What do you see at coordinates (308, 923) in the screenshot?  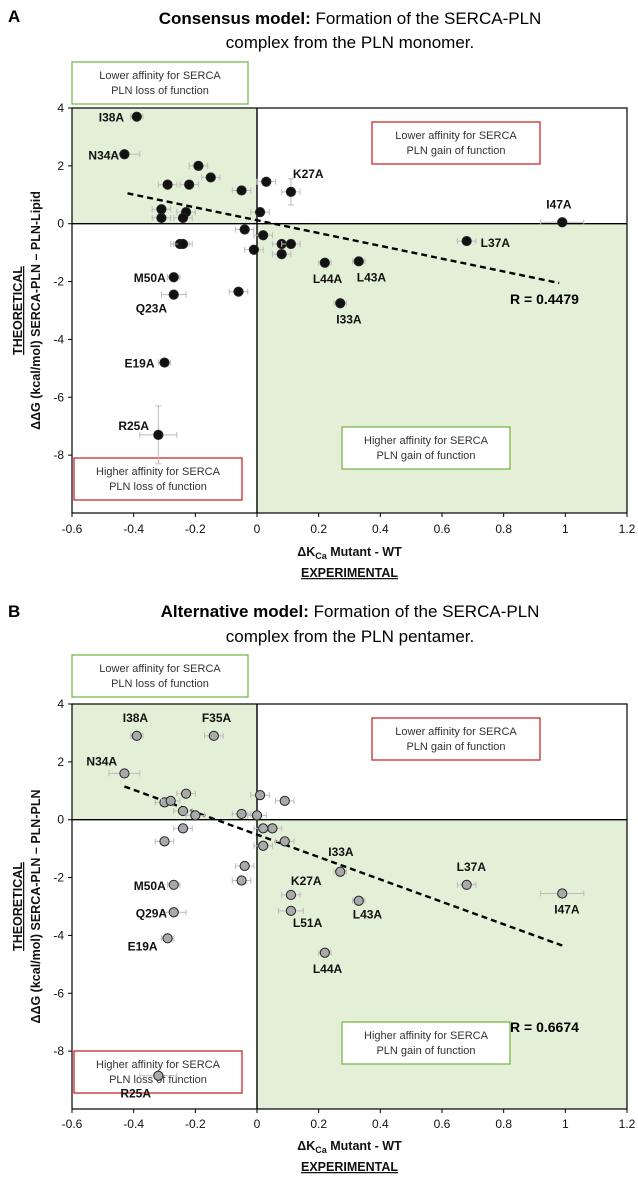 I see `point-label: L51A` at bounding box center [308, 923].